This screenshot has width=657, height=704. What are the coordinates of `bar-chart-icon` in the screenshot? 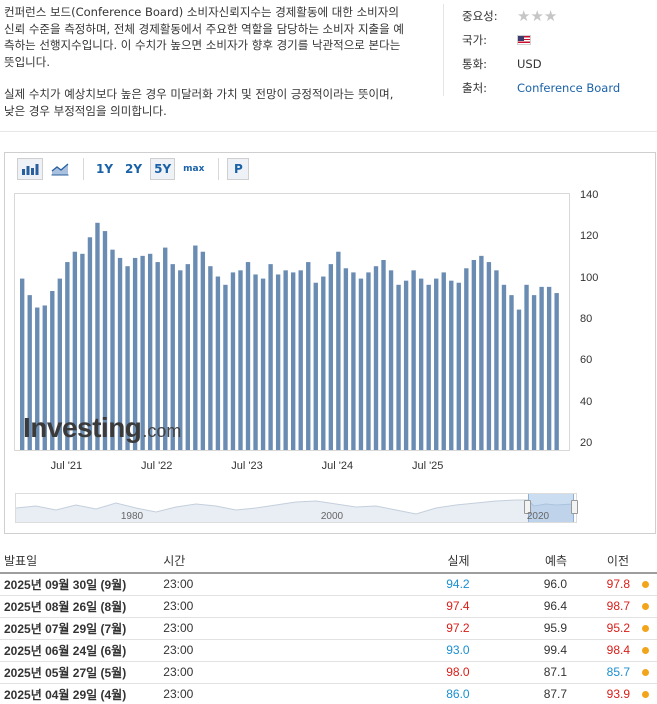 It's located at (30, 169).